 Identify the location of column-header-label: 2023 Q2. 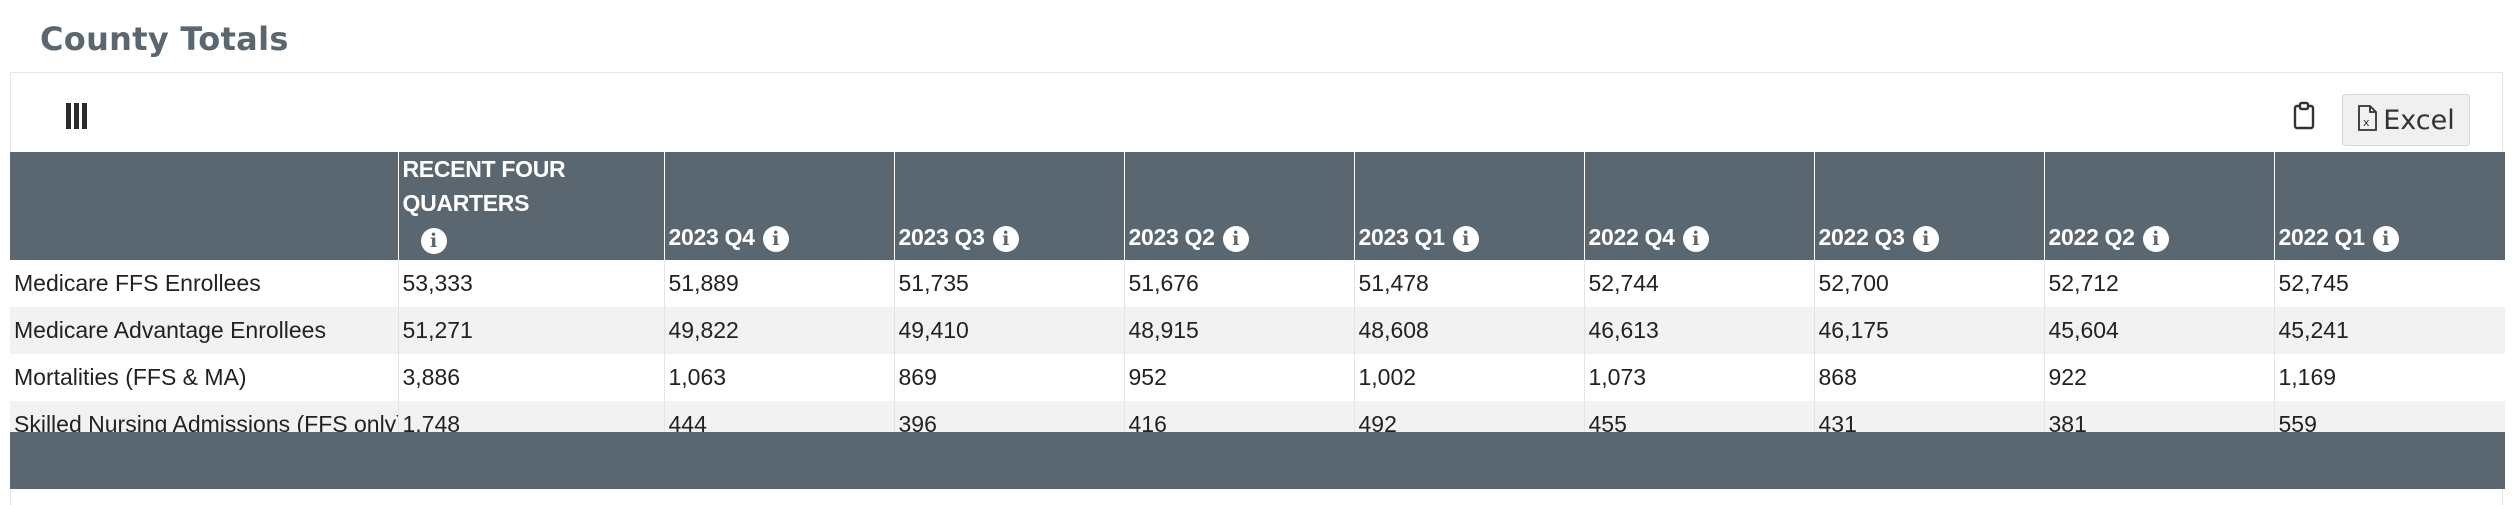
(1171, 237).